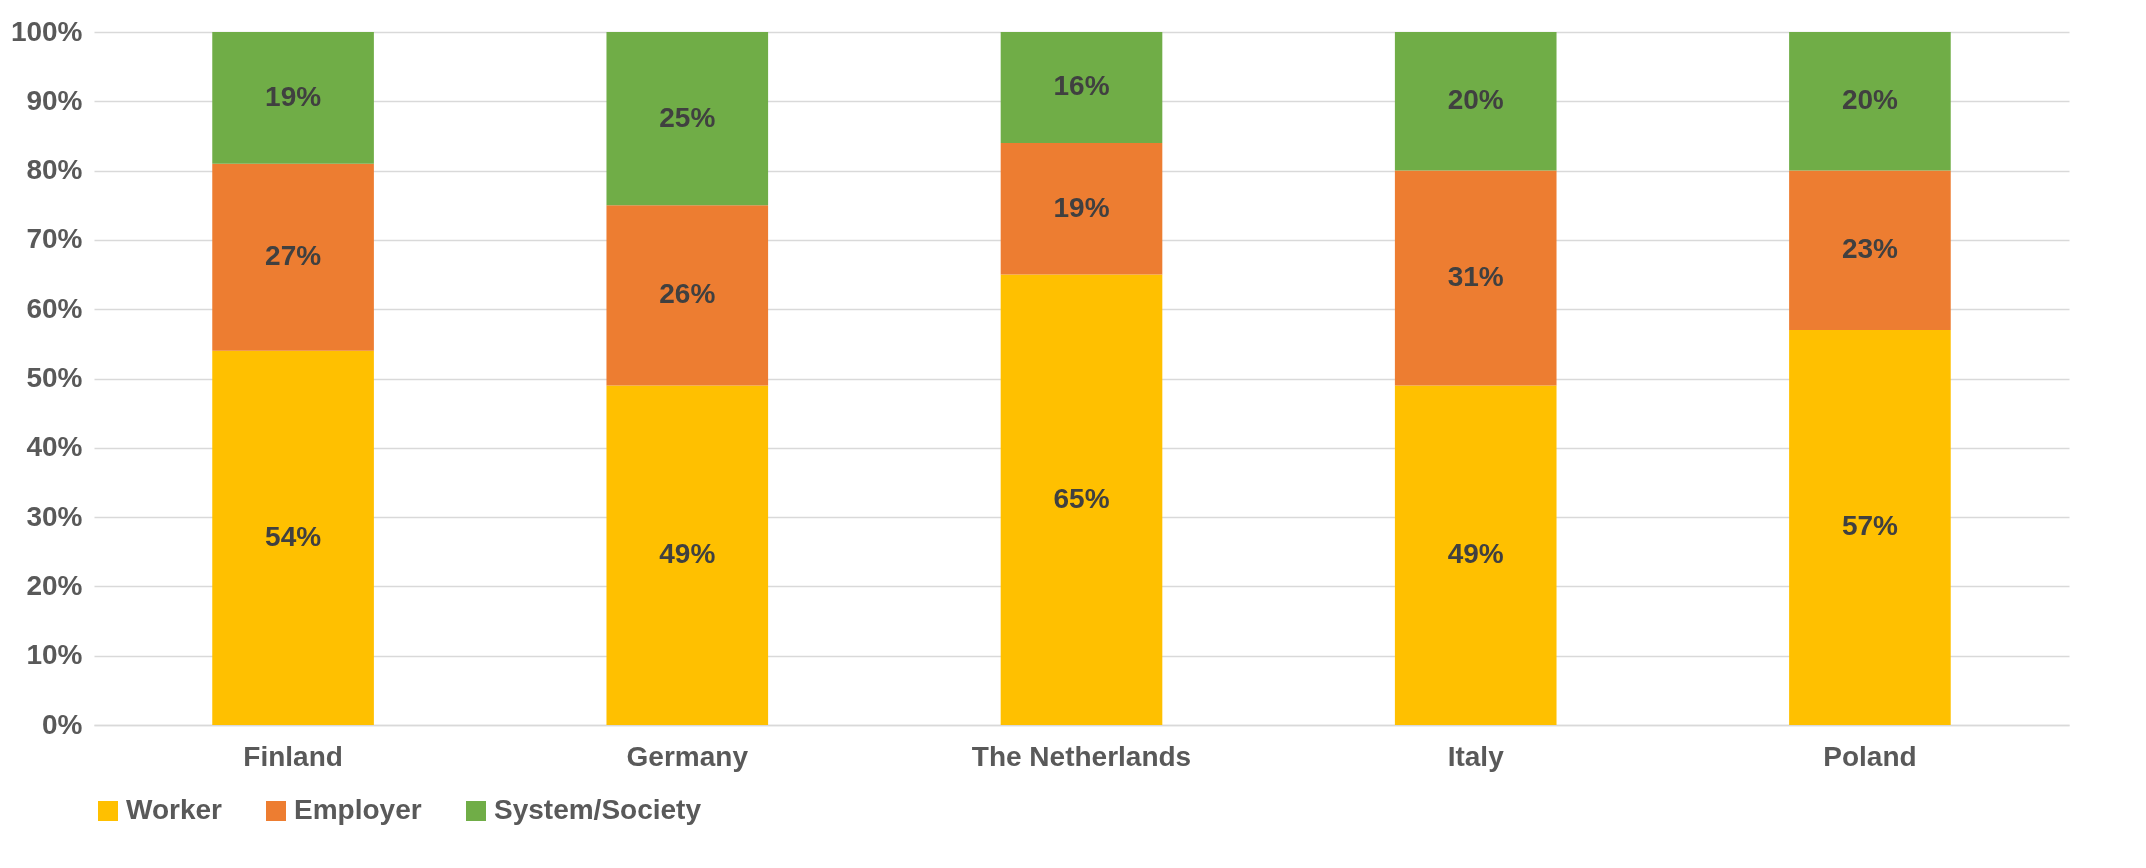 Image resolution: width=2146 pixels, height=868 pixels. Describe the element at coordinates (174, 809) in the screenshot. I see `legend-label: Worker` at that location.